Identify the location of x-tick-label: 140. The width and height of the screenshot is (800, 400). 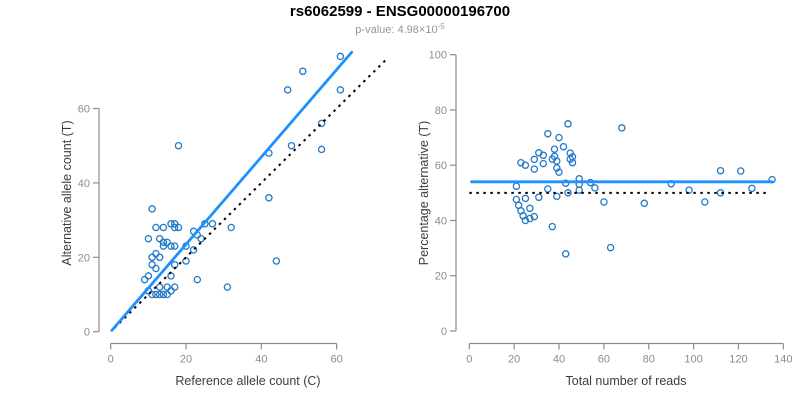
(783, 360).